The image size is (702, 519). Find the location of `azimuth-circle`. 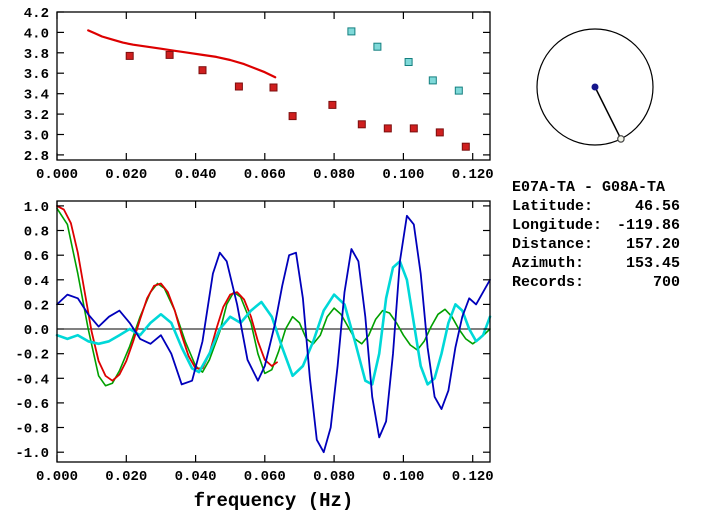

azimuth-circle is located at coordinates (595, 87).